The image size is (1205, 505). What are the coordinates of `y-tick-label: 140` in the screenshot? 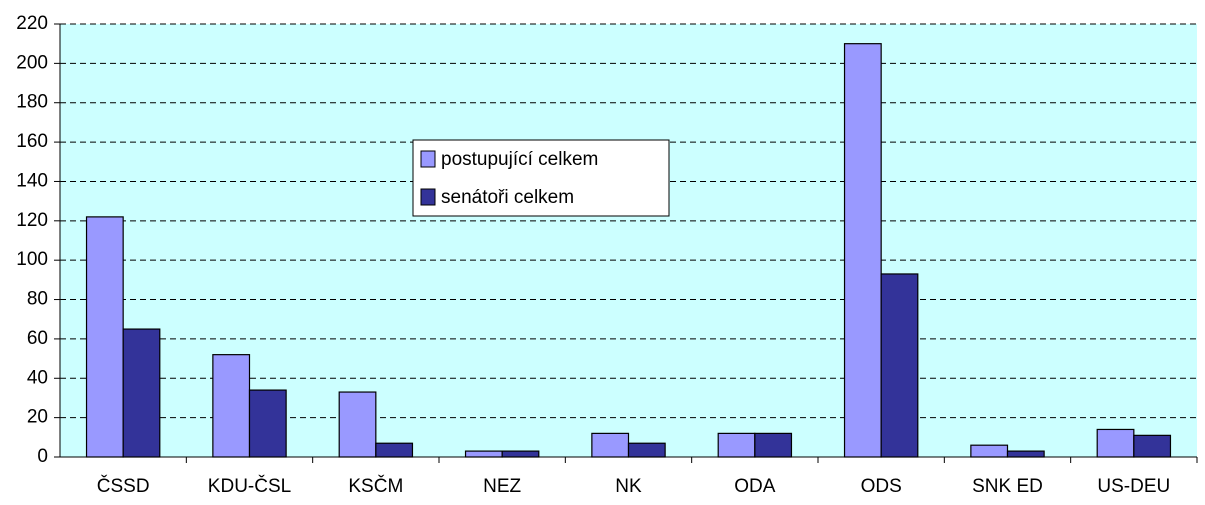 It's located at (32, 180).